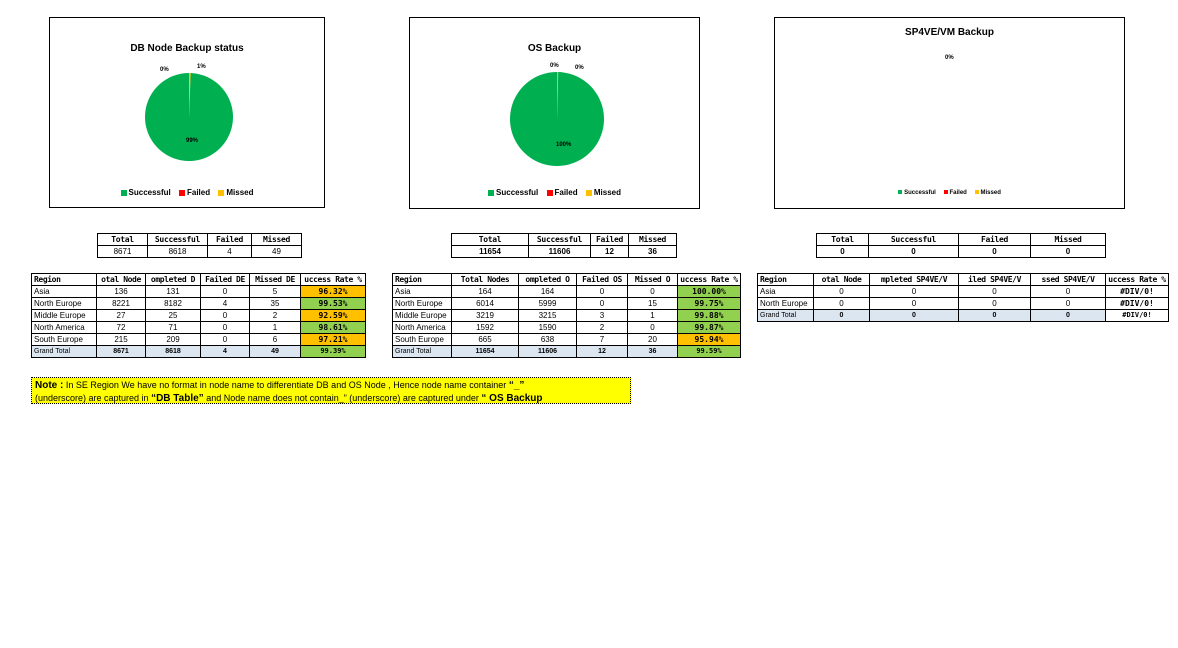  Describe the element at coordinates (92, 398) in the screenshot. I see `note-text-2: (underscore) are captured in` at that location.